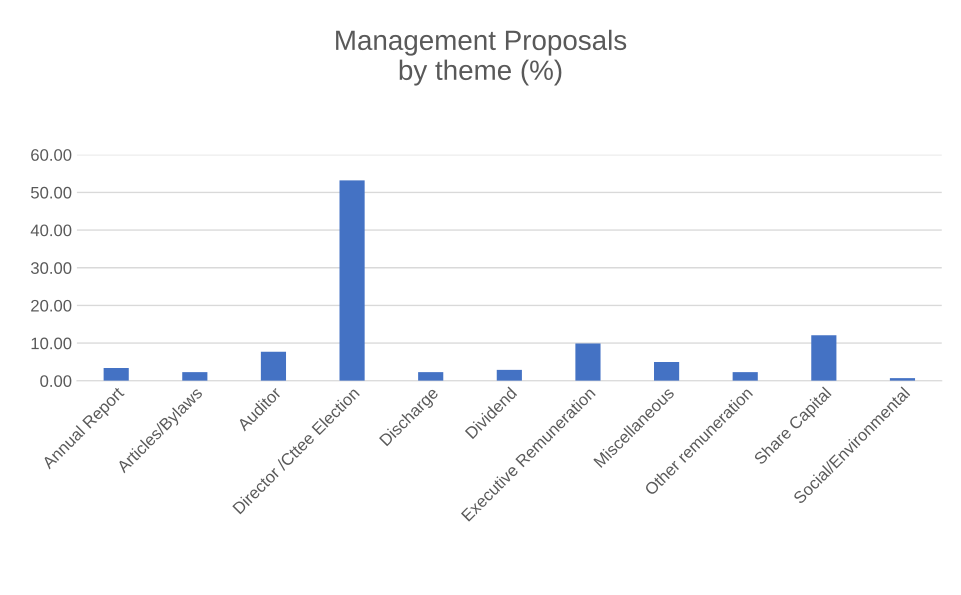  What do you see at coordinates (51, 230) in the screenshot?
I see `y-tick-label: 40.00` at bounding box center [51, 230].